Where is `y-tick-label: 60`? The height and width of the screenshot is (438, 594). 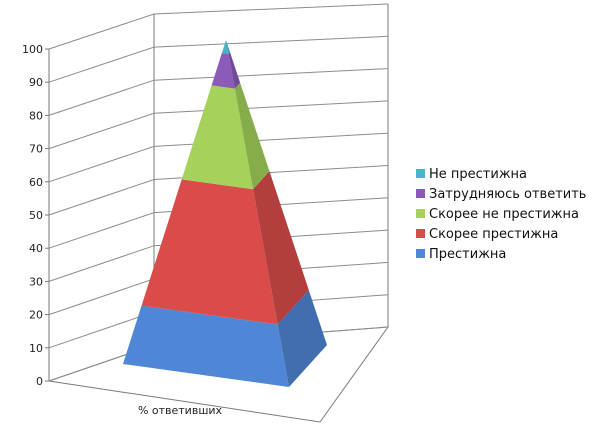 y-tick-label: 60 is located at coordinates (36, 182).